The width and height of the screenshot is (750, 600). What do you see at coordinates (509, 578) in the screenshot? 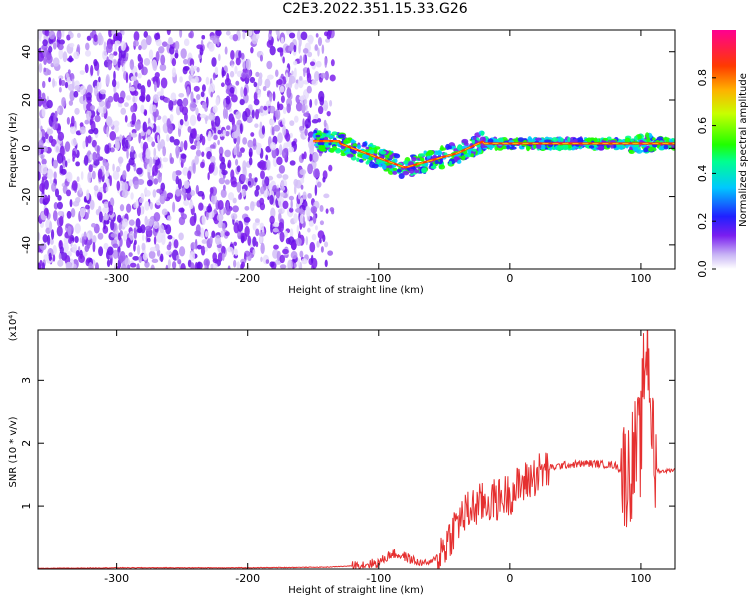
I see `snr-x-tick-label: 0` at bounding box center [509, 578].